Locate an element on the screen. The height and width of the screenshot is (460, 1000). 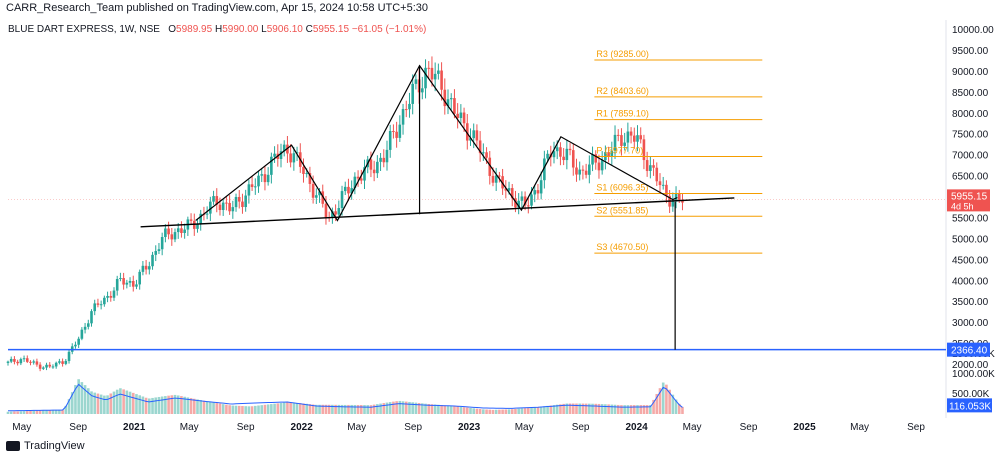
legend-l-label: L is located at coordinates (264, 29).